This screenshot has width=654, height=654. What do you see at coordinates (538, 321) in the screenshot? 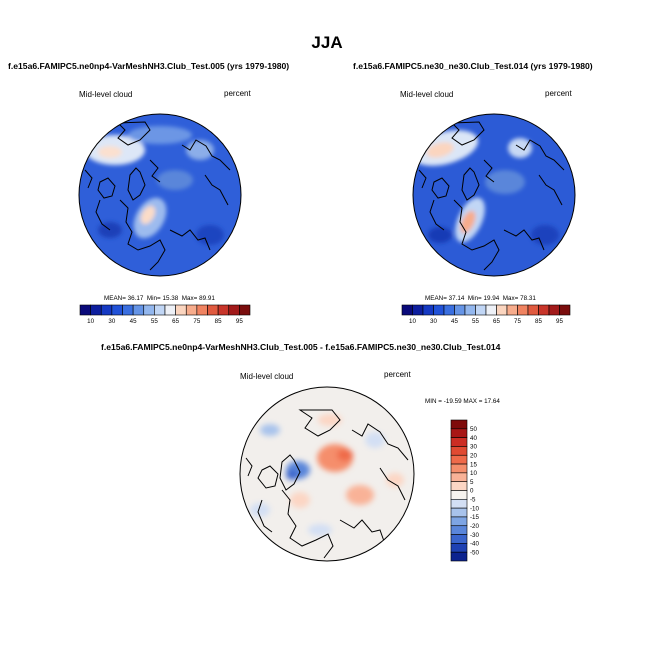
I see `right-colorbar-tick-label: 85` at bounding box center [538, 321].